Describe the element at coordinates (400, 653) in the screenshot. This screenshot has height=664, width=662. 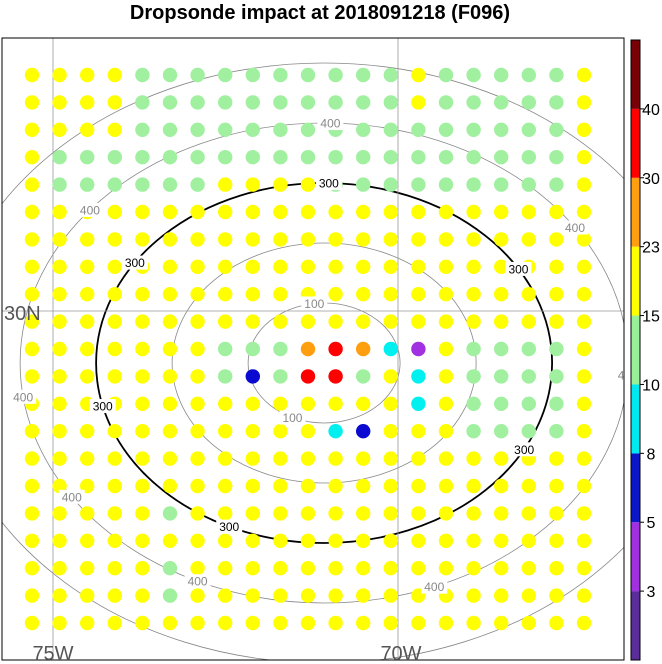
I see `lon-label-70w: 70W` at that location.